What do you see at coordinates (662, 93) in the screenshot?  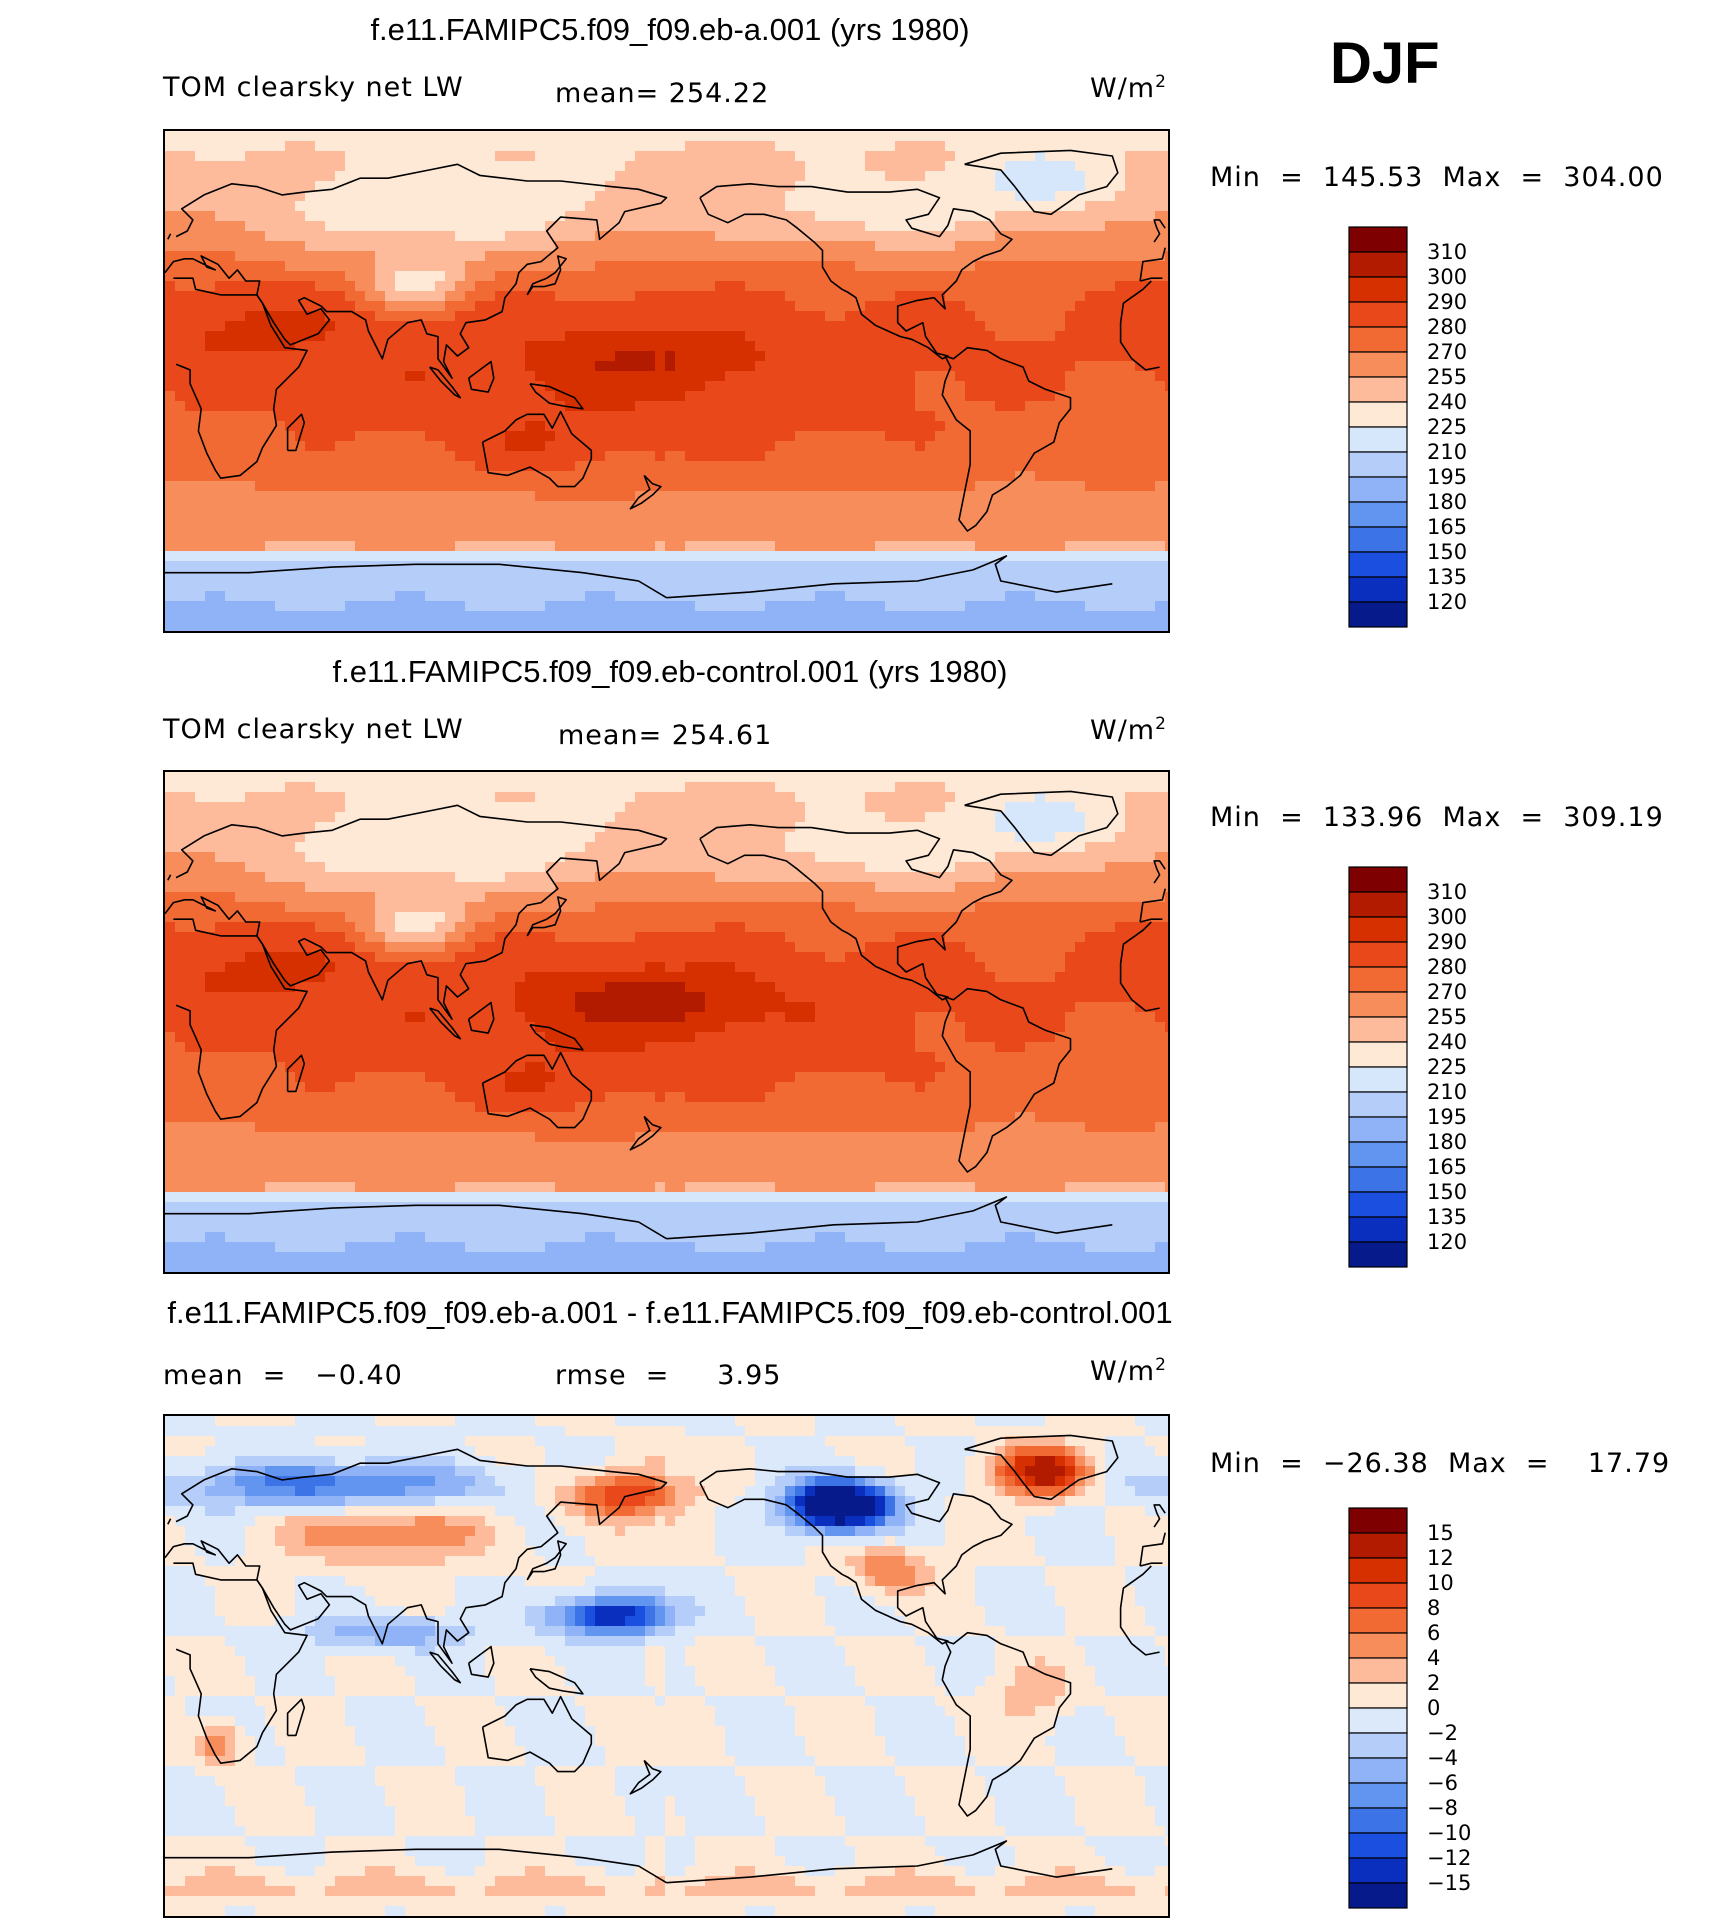 I see `panel1-mean: mean= 254.22` at bounding box center [662, 93].